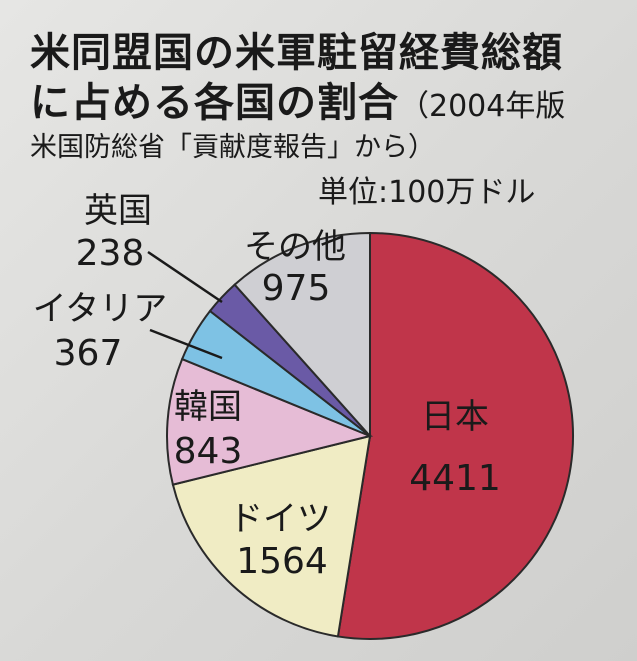  Describe the element at coordinates (302, 335) in the screenshot. I see `pie-slice-other` at that location.